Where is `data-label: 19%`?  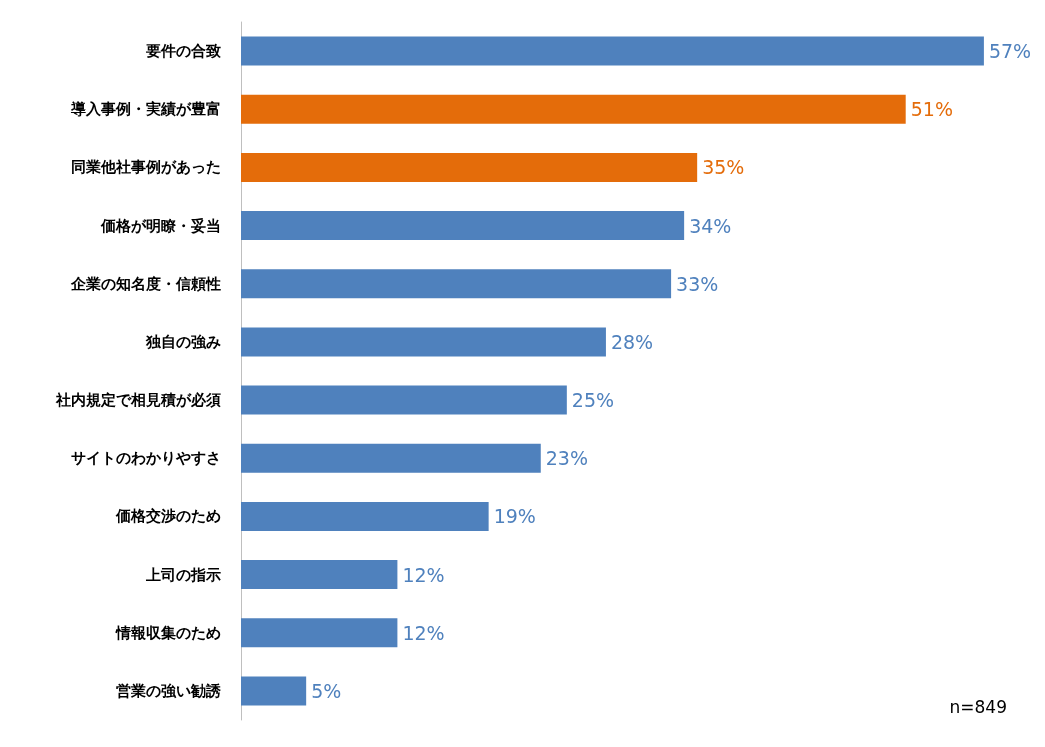 data-label: 19% is located at coordinates (514, 516).